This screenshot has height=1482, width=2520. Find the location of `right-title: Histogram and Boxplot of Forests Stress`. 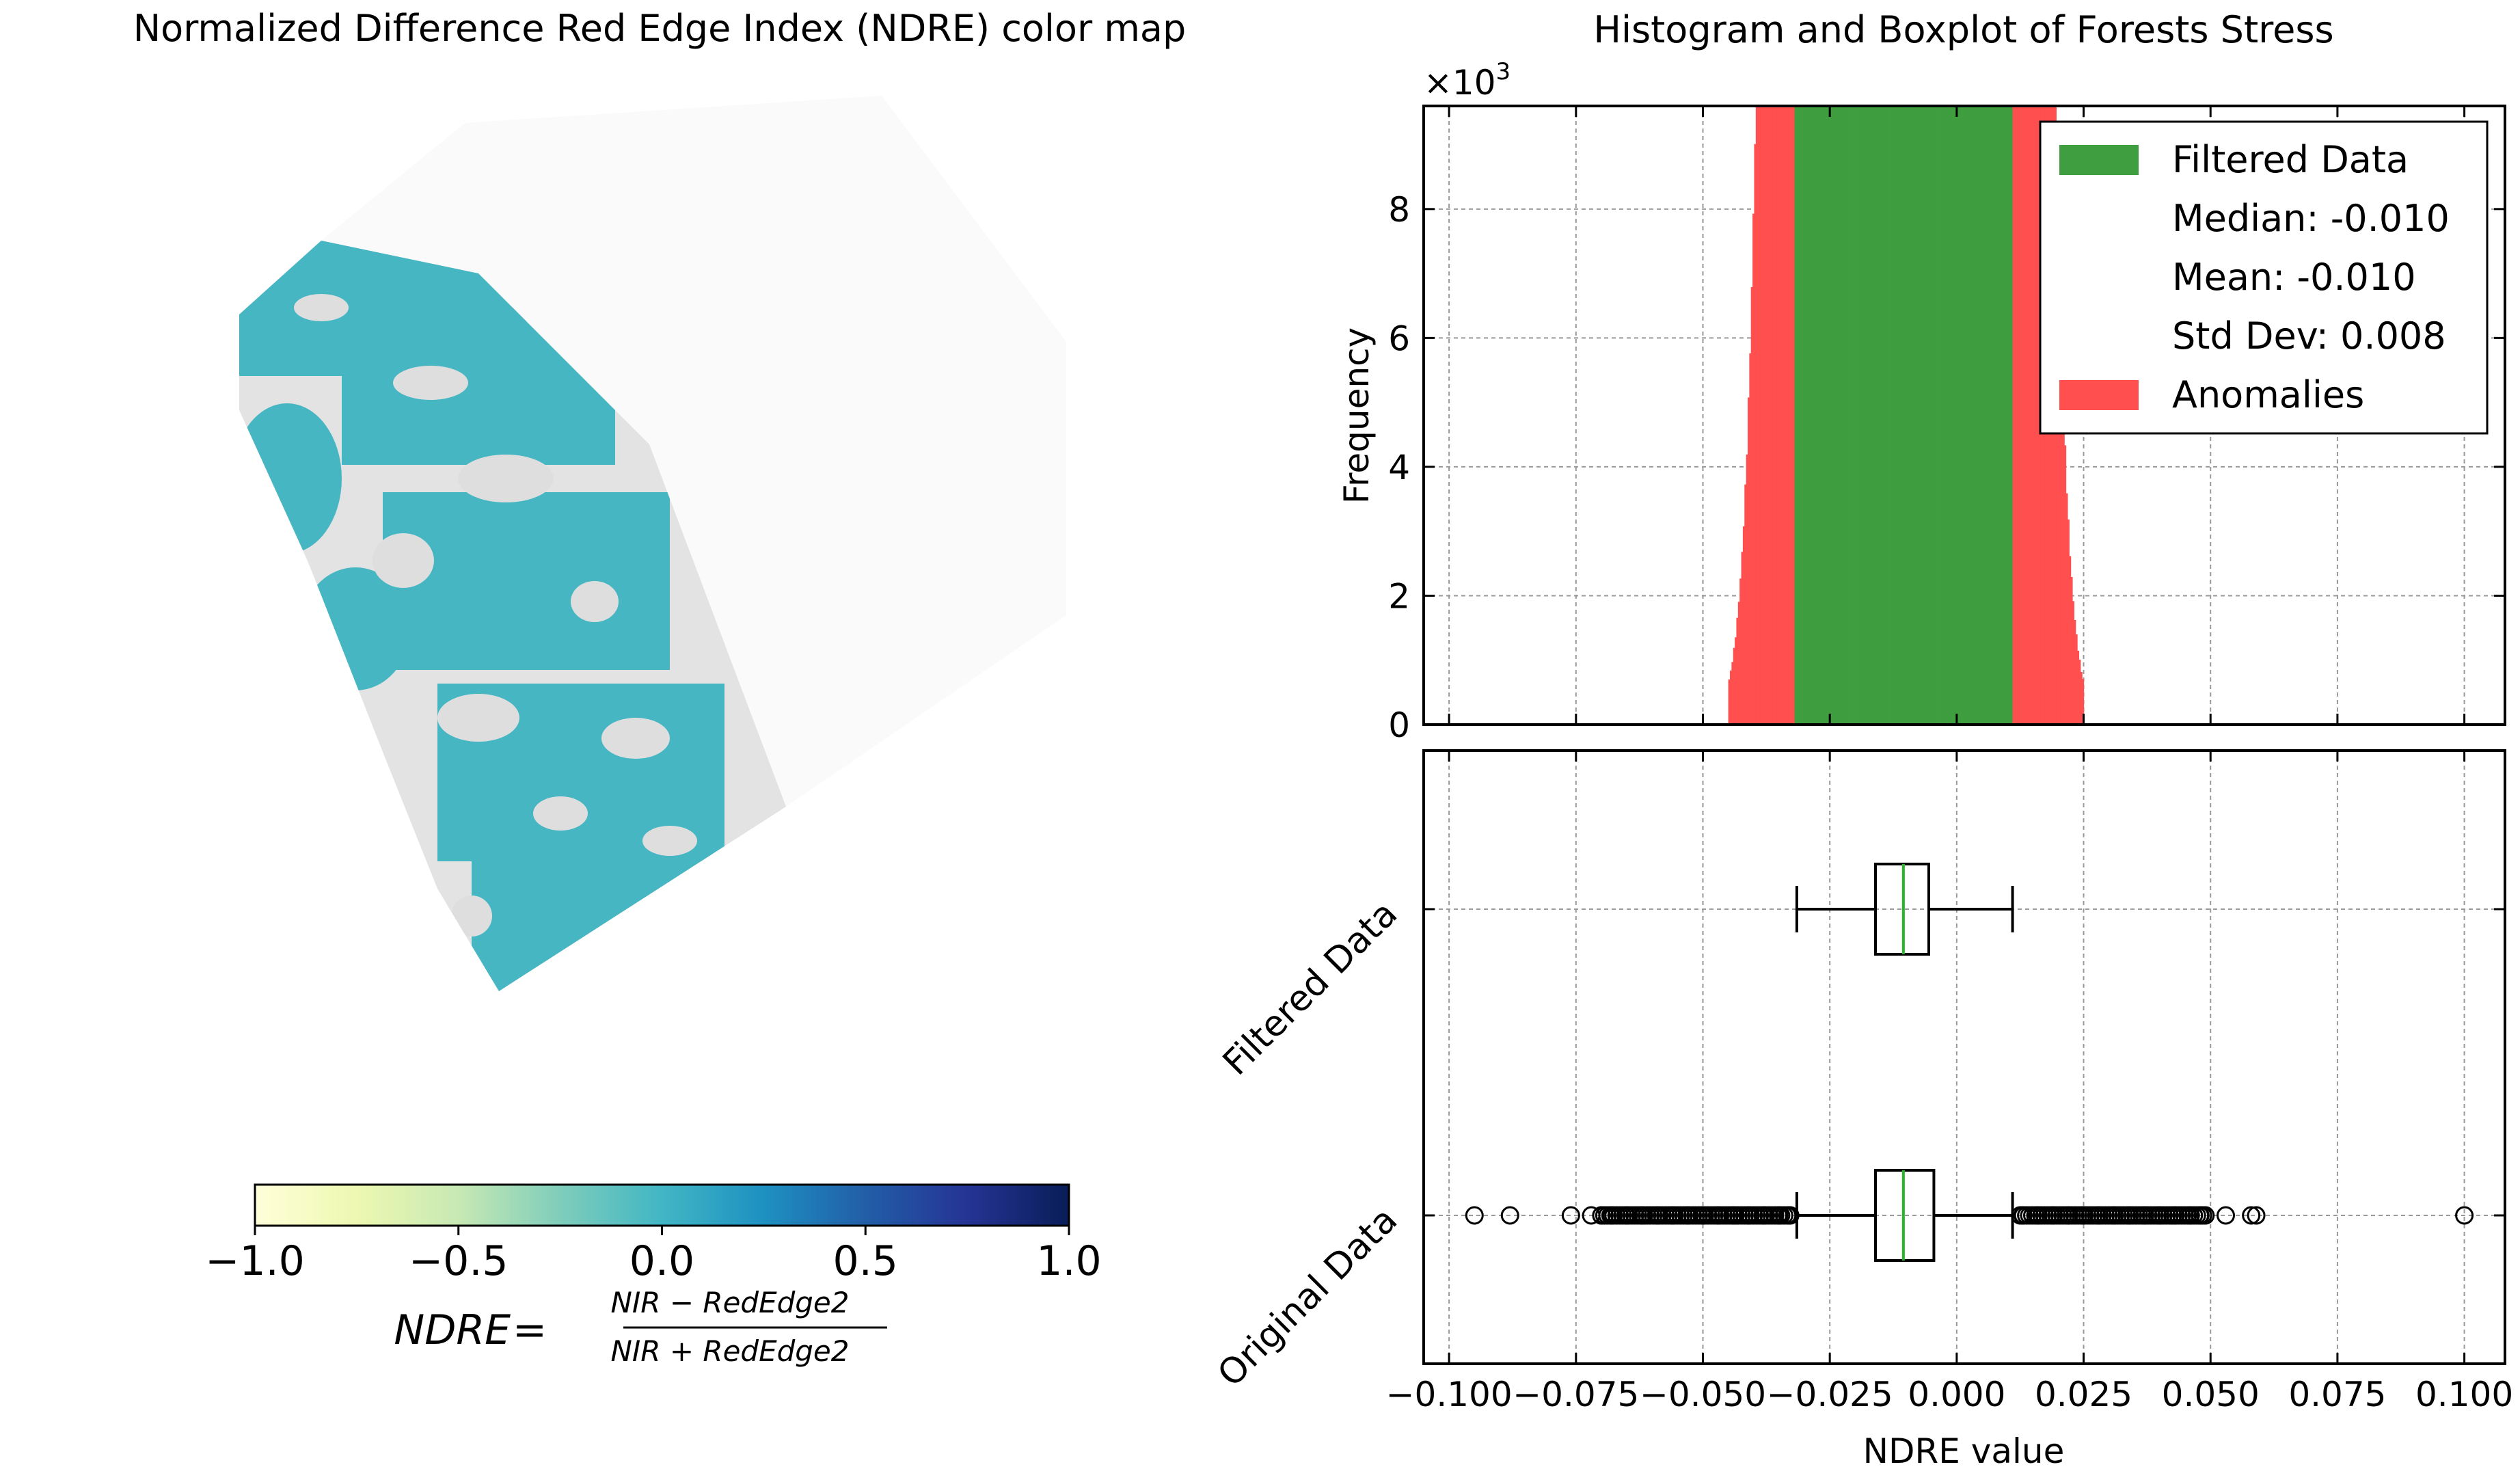

right-title: Histogram and Boxplot of Forests Stress is located at coordinates (1963, 29).